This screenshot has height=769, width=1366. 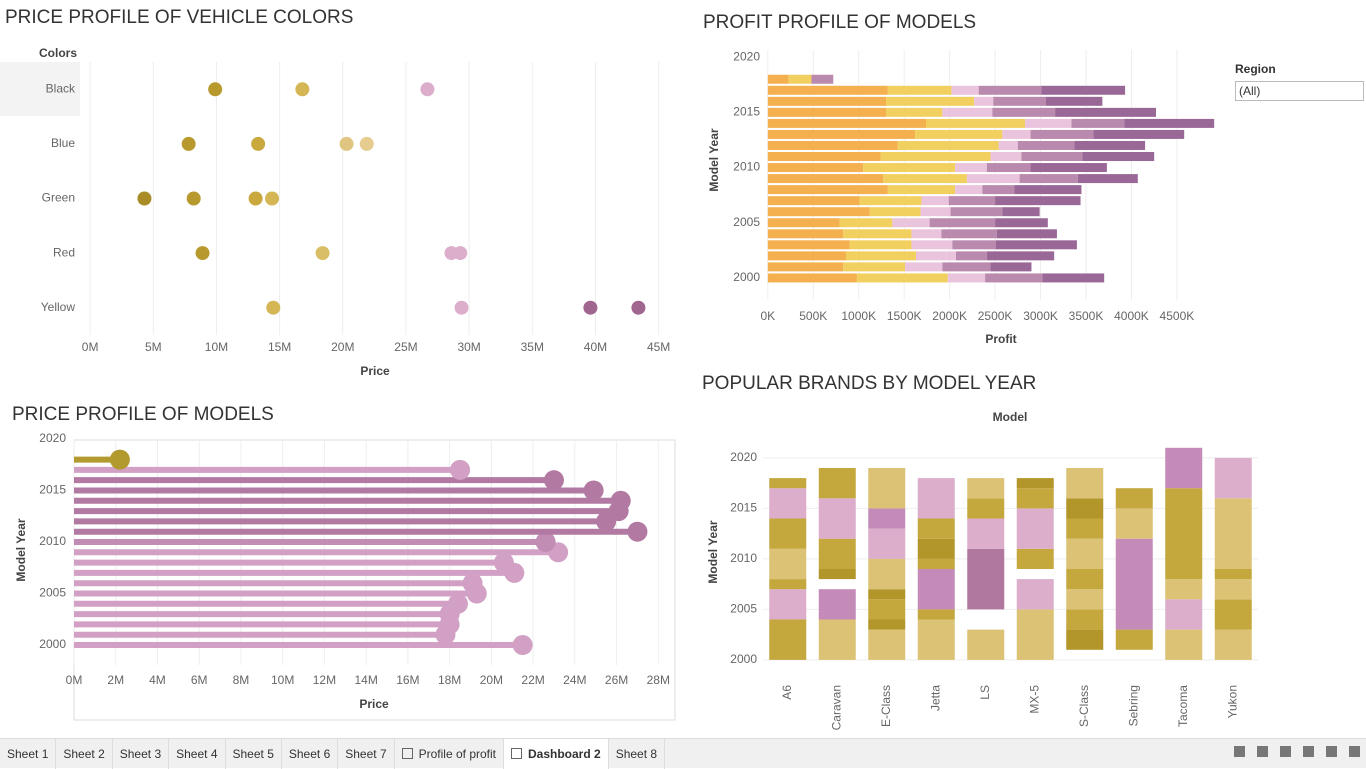 What do you see at coordinates (279, 347) in the screenshot?
I see `x-tick-label: 15M` at bounding box center [279, 347].